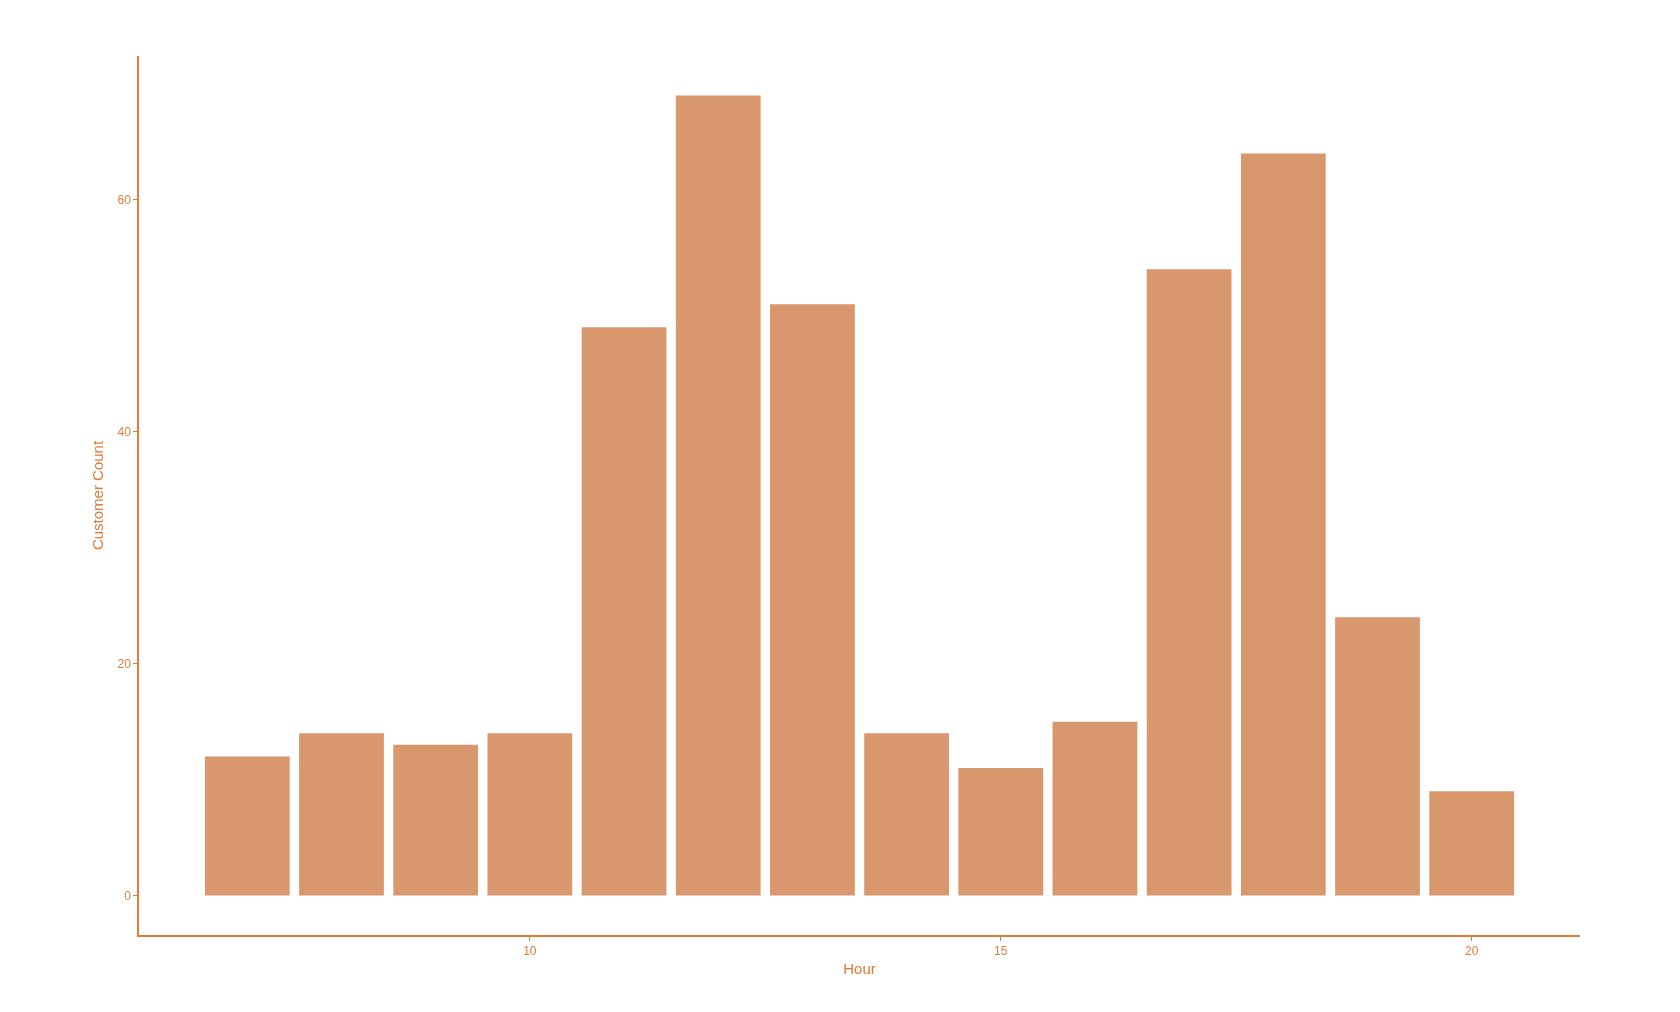 The image size is (1680, 1012). I want to click on x-tick-label: 10, so click(530, 951).